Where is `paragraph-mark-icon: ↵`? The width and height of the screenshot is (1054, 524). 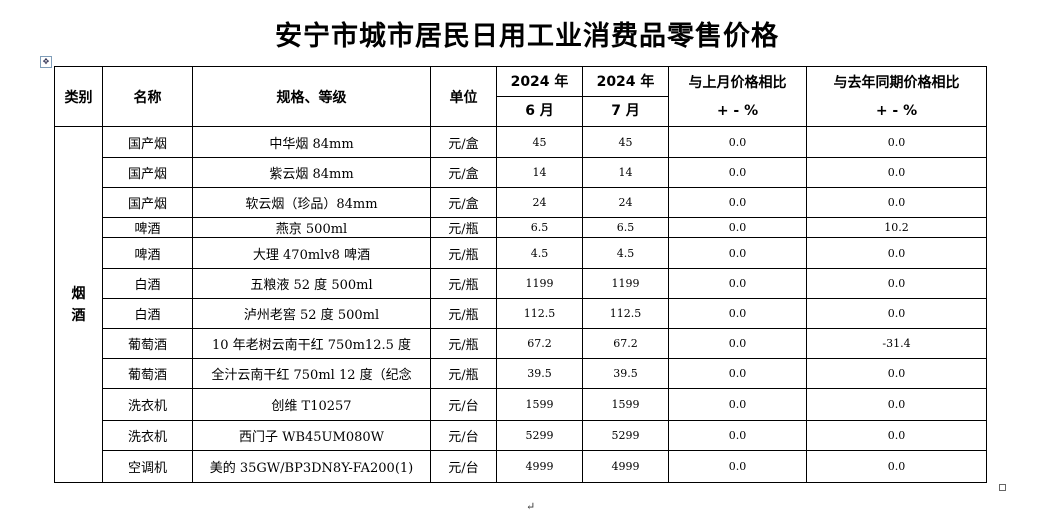 paragraph-mark-icon: ↵ is located at coordinates (531, 506).